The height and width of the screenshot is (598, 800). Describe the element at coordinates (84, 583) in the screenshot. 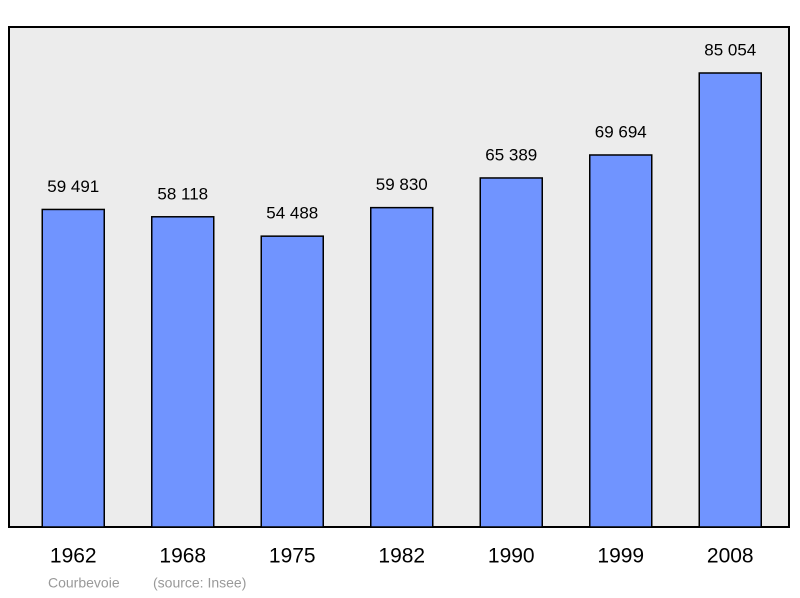

I see `chart-subtitle: Courbevoie` at that location.